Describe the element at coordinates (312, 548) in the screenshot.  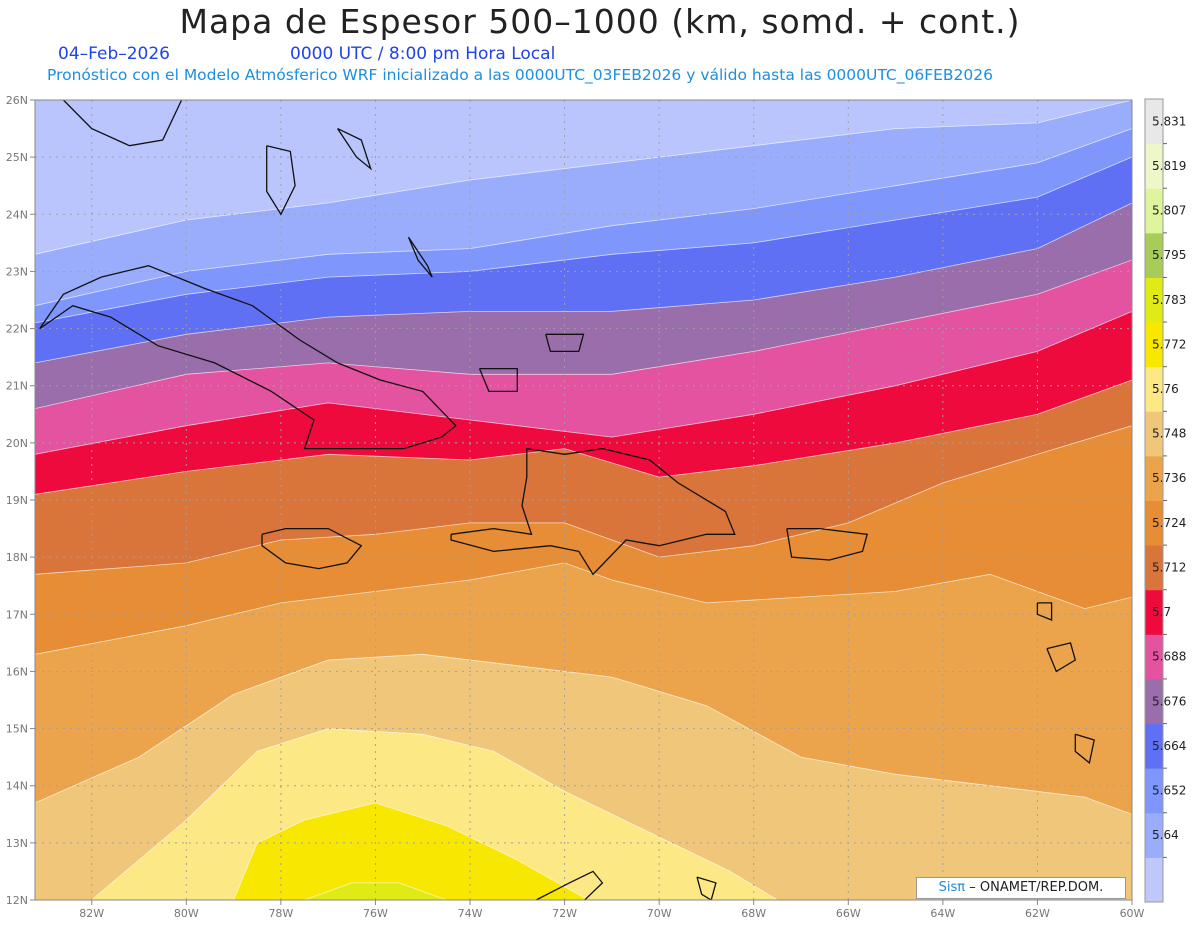
I see `coastline-jamaica` at that location.